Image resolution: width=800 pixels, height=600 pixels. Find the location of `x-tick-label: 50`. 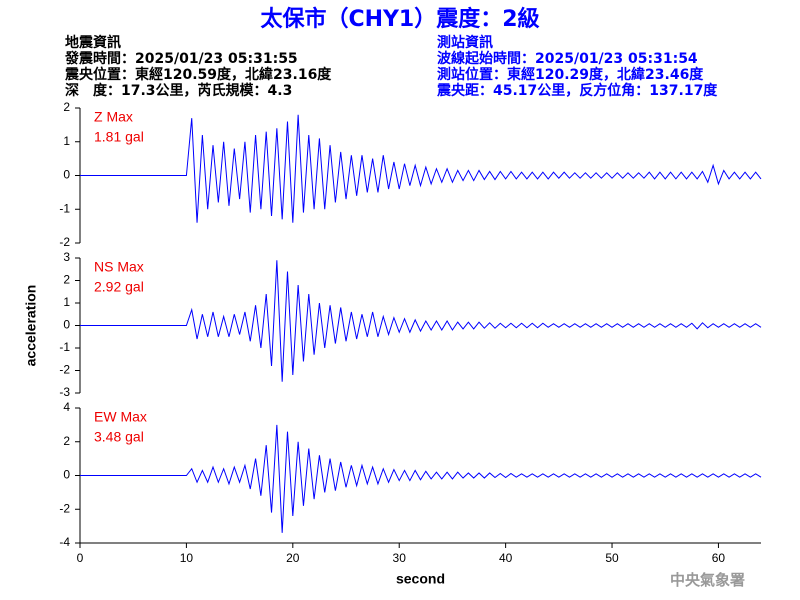

x-tick-label: 50 is located at coordinates (612, 558).